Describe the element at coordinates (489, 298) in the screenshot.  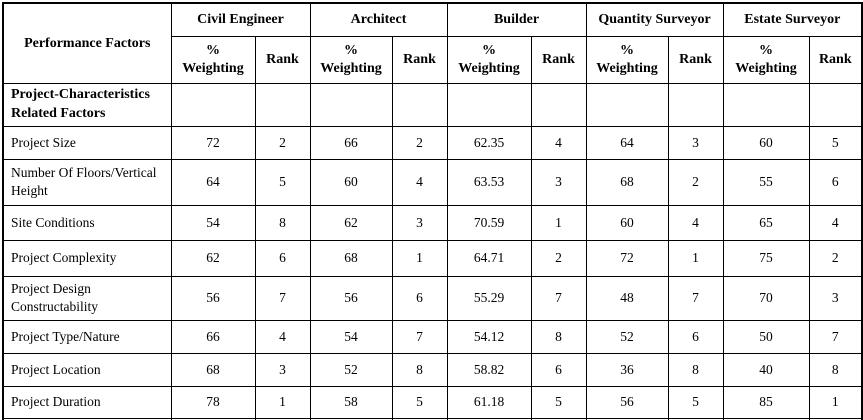
I see `weighting-cell: 55.29` at that location.